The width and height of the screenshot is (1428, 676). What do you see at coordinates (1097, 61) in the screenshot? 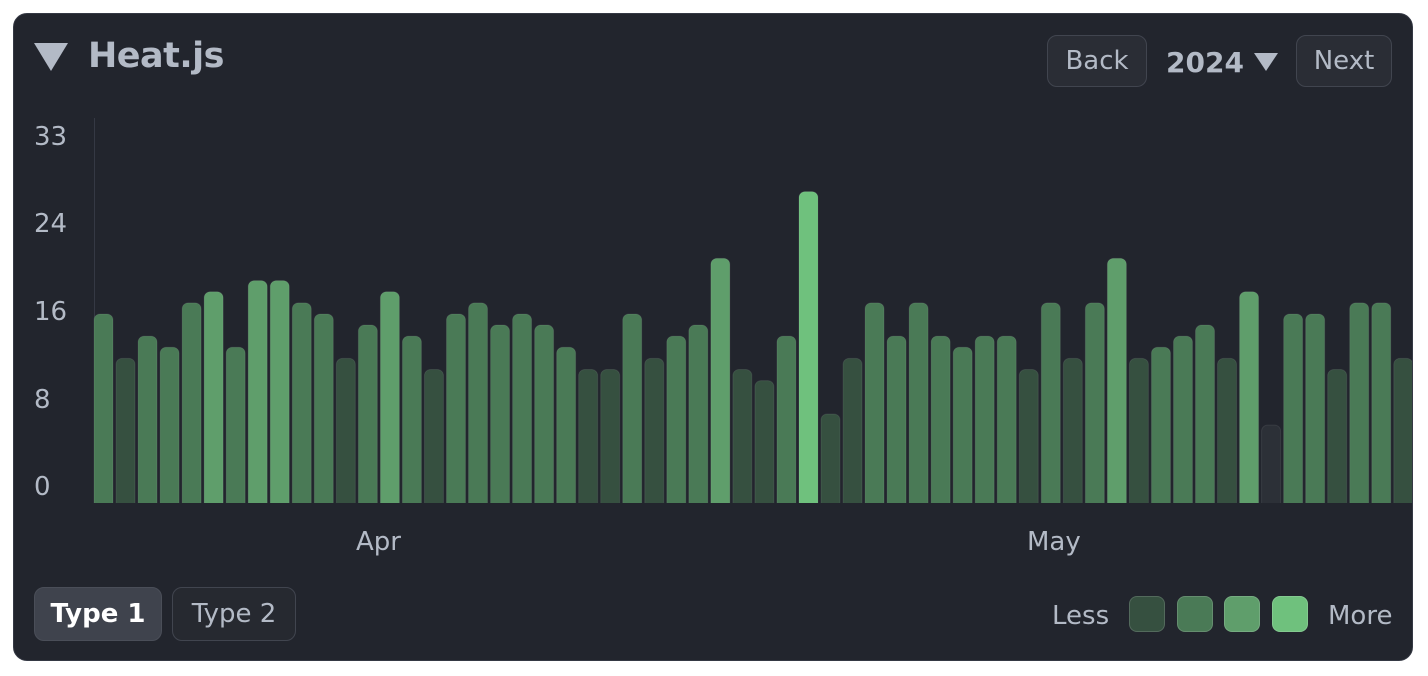
I see `back-button: Back` at bounding box center [1097, 61].